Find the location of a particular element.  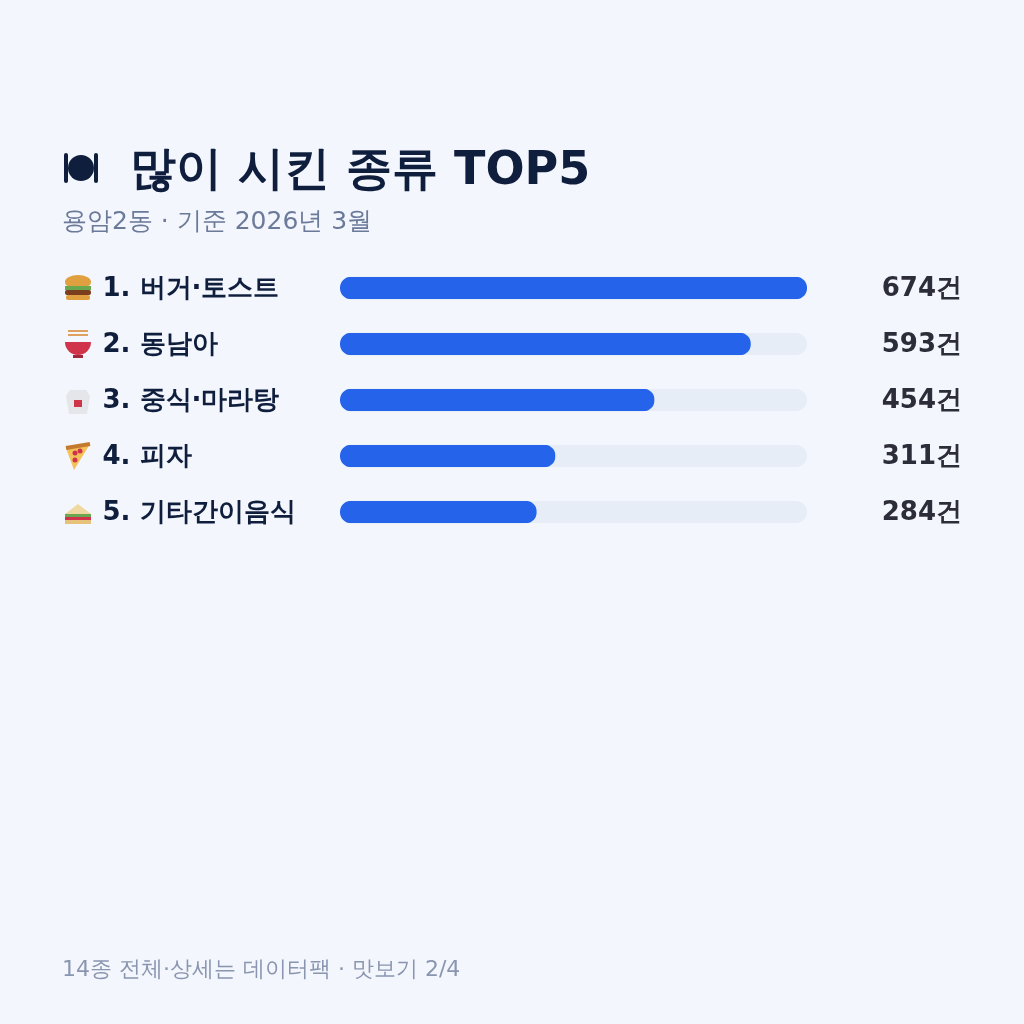

y-tick-label: 5. 기타간이음식 is located at coordinates (199, 511).